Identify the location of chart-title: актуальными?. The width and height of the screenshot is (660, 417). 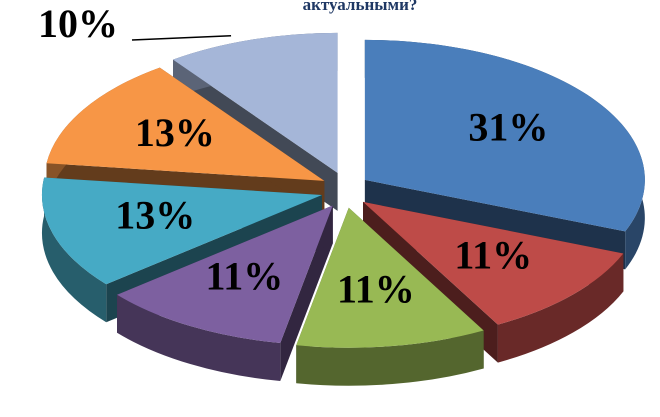
(360, 7).